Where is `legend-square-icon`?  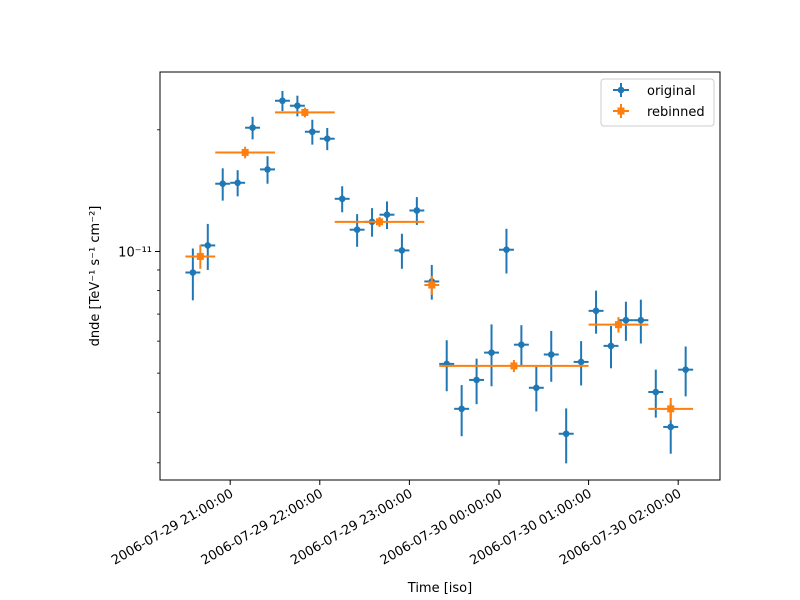 legend-square-icon is located at coordinates (621, 111).